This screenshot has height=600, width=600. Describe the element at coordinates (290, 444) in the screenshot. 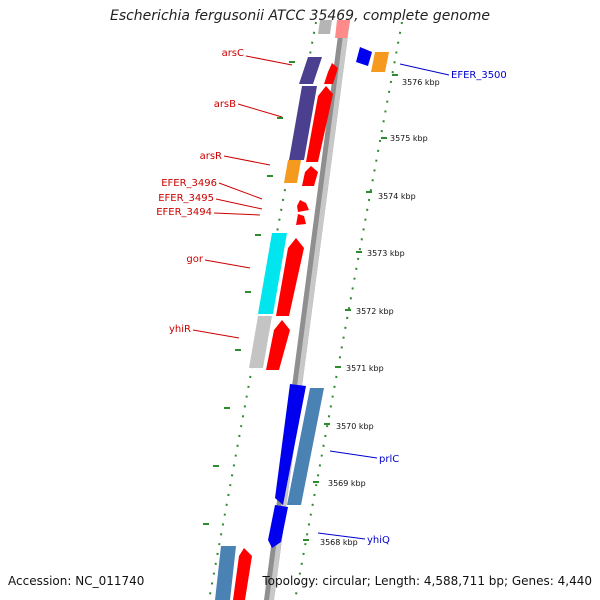

I see `prlC-cds-arrow` at that location.